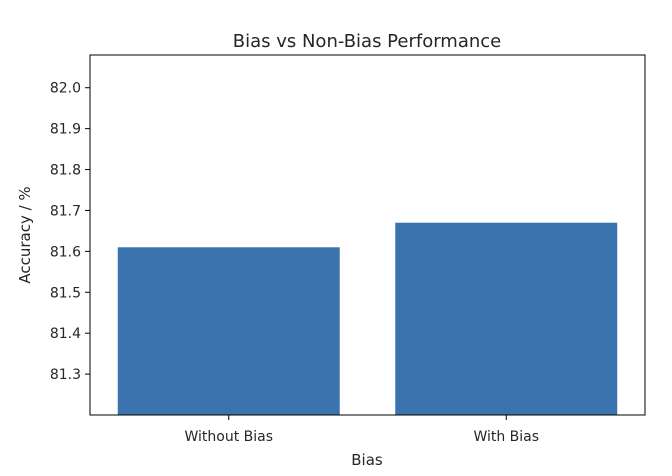 This screenshot has width=672, height=476. I want to click on y-axis: 81.3 81.4 81.5 81.6 81.7 81.8 81.9 82.0, so click(70, 232).